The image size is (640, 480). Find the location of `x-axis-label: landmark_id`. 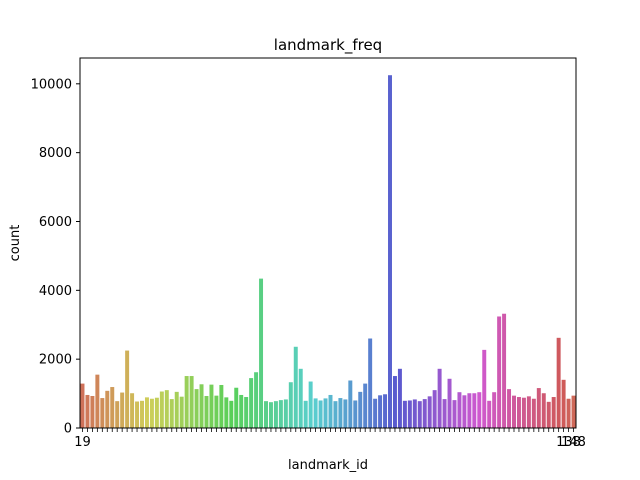

x-axis-label: landmark_id is located at coordinates (328, 465).